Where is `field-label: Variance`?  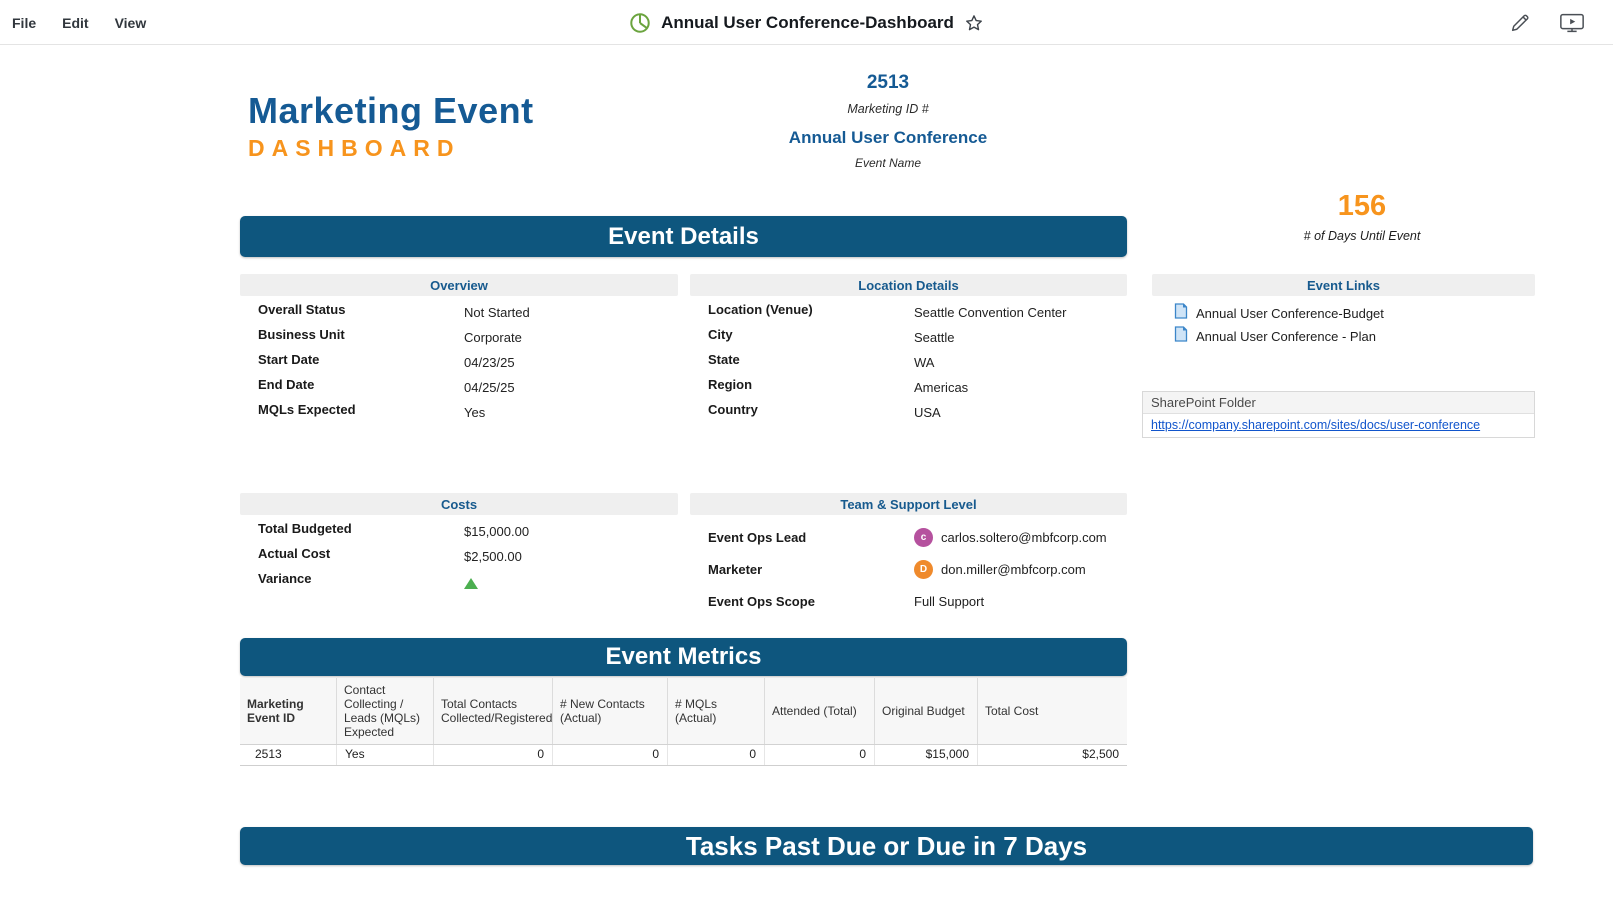
field-label: Variance is located at coordinates (285, 578).